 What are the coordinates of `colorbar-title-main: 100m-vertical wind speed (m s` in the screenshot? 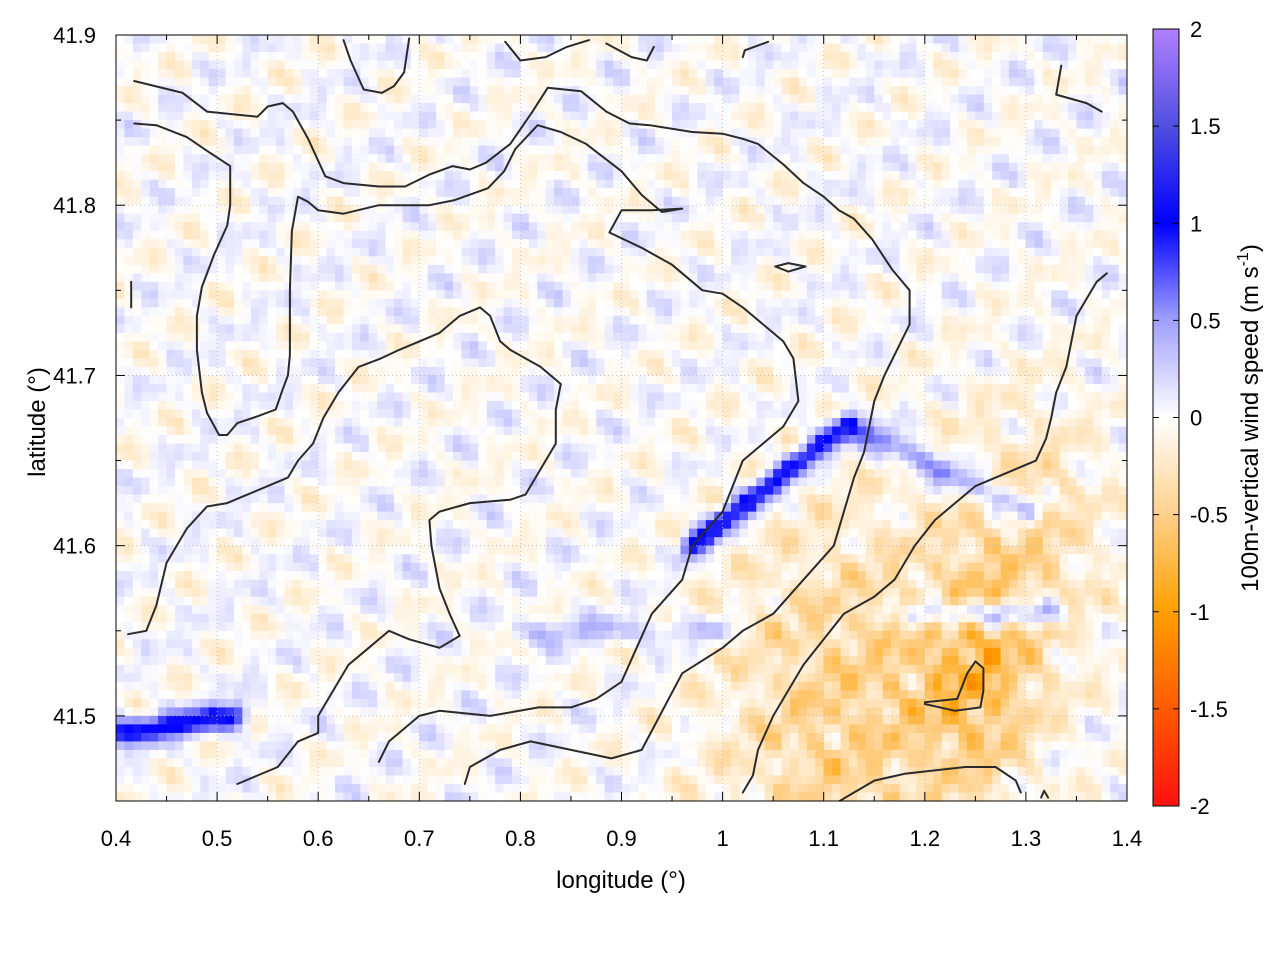 It's located at (1250, 428).